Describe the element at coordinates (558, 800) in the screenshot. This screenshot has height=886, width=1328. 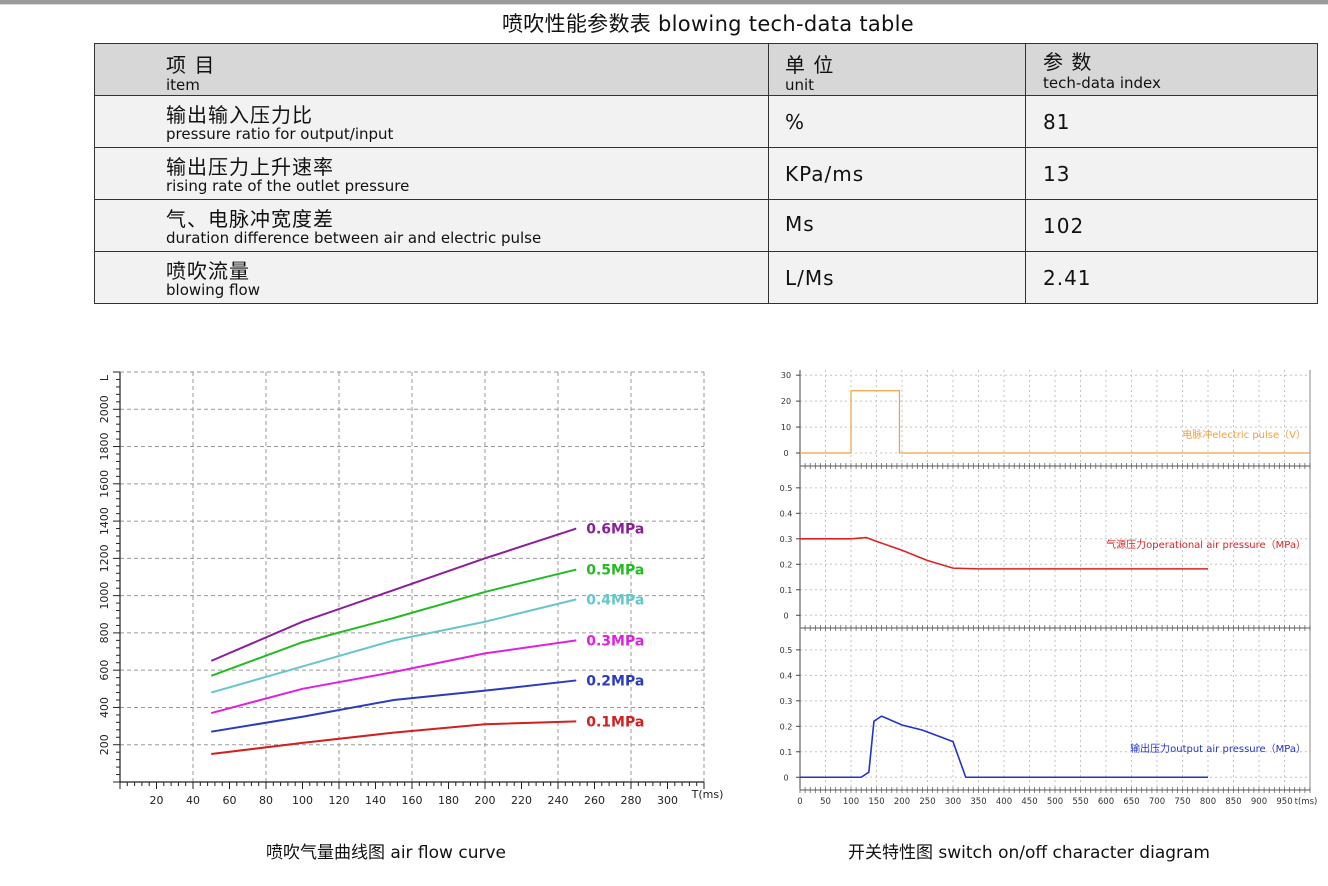
I see `x-tick-label: 240` at that location.